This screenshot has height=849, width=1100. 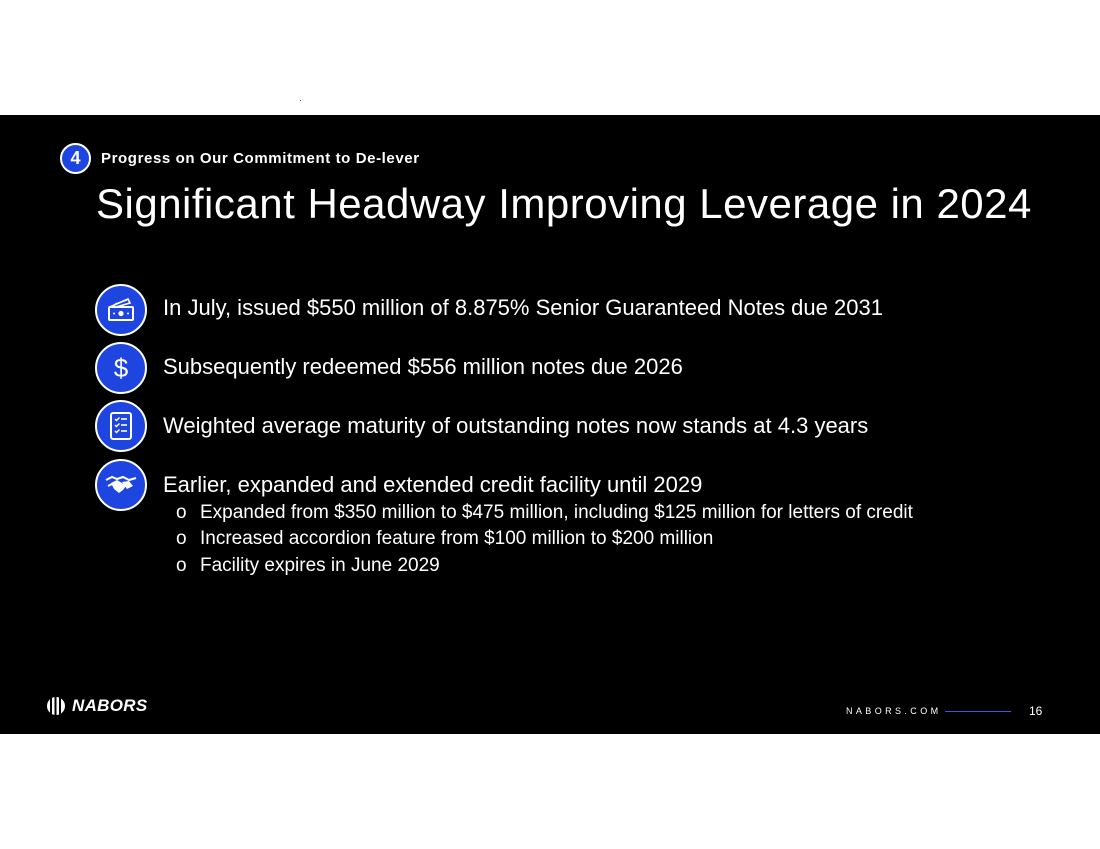 I want to click on sub-bullet-text: Facility expires in June 2029, so click(x=320, y=565).